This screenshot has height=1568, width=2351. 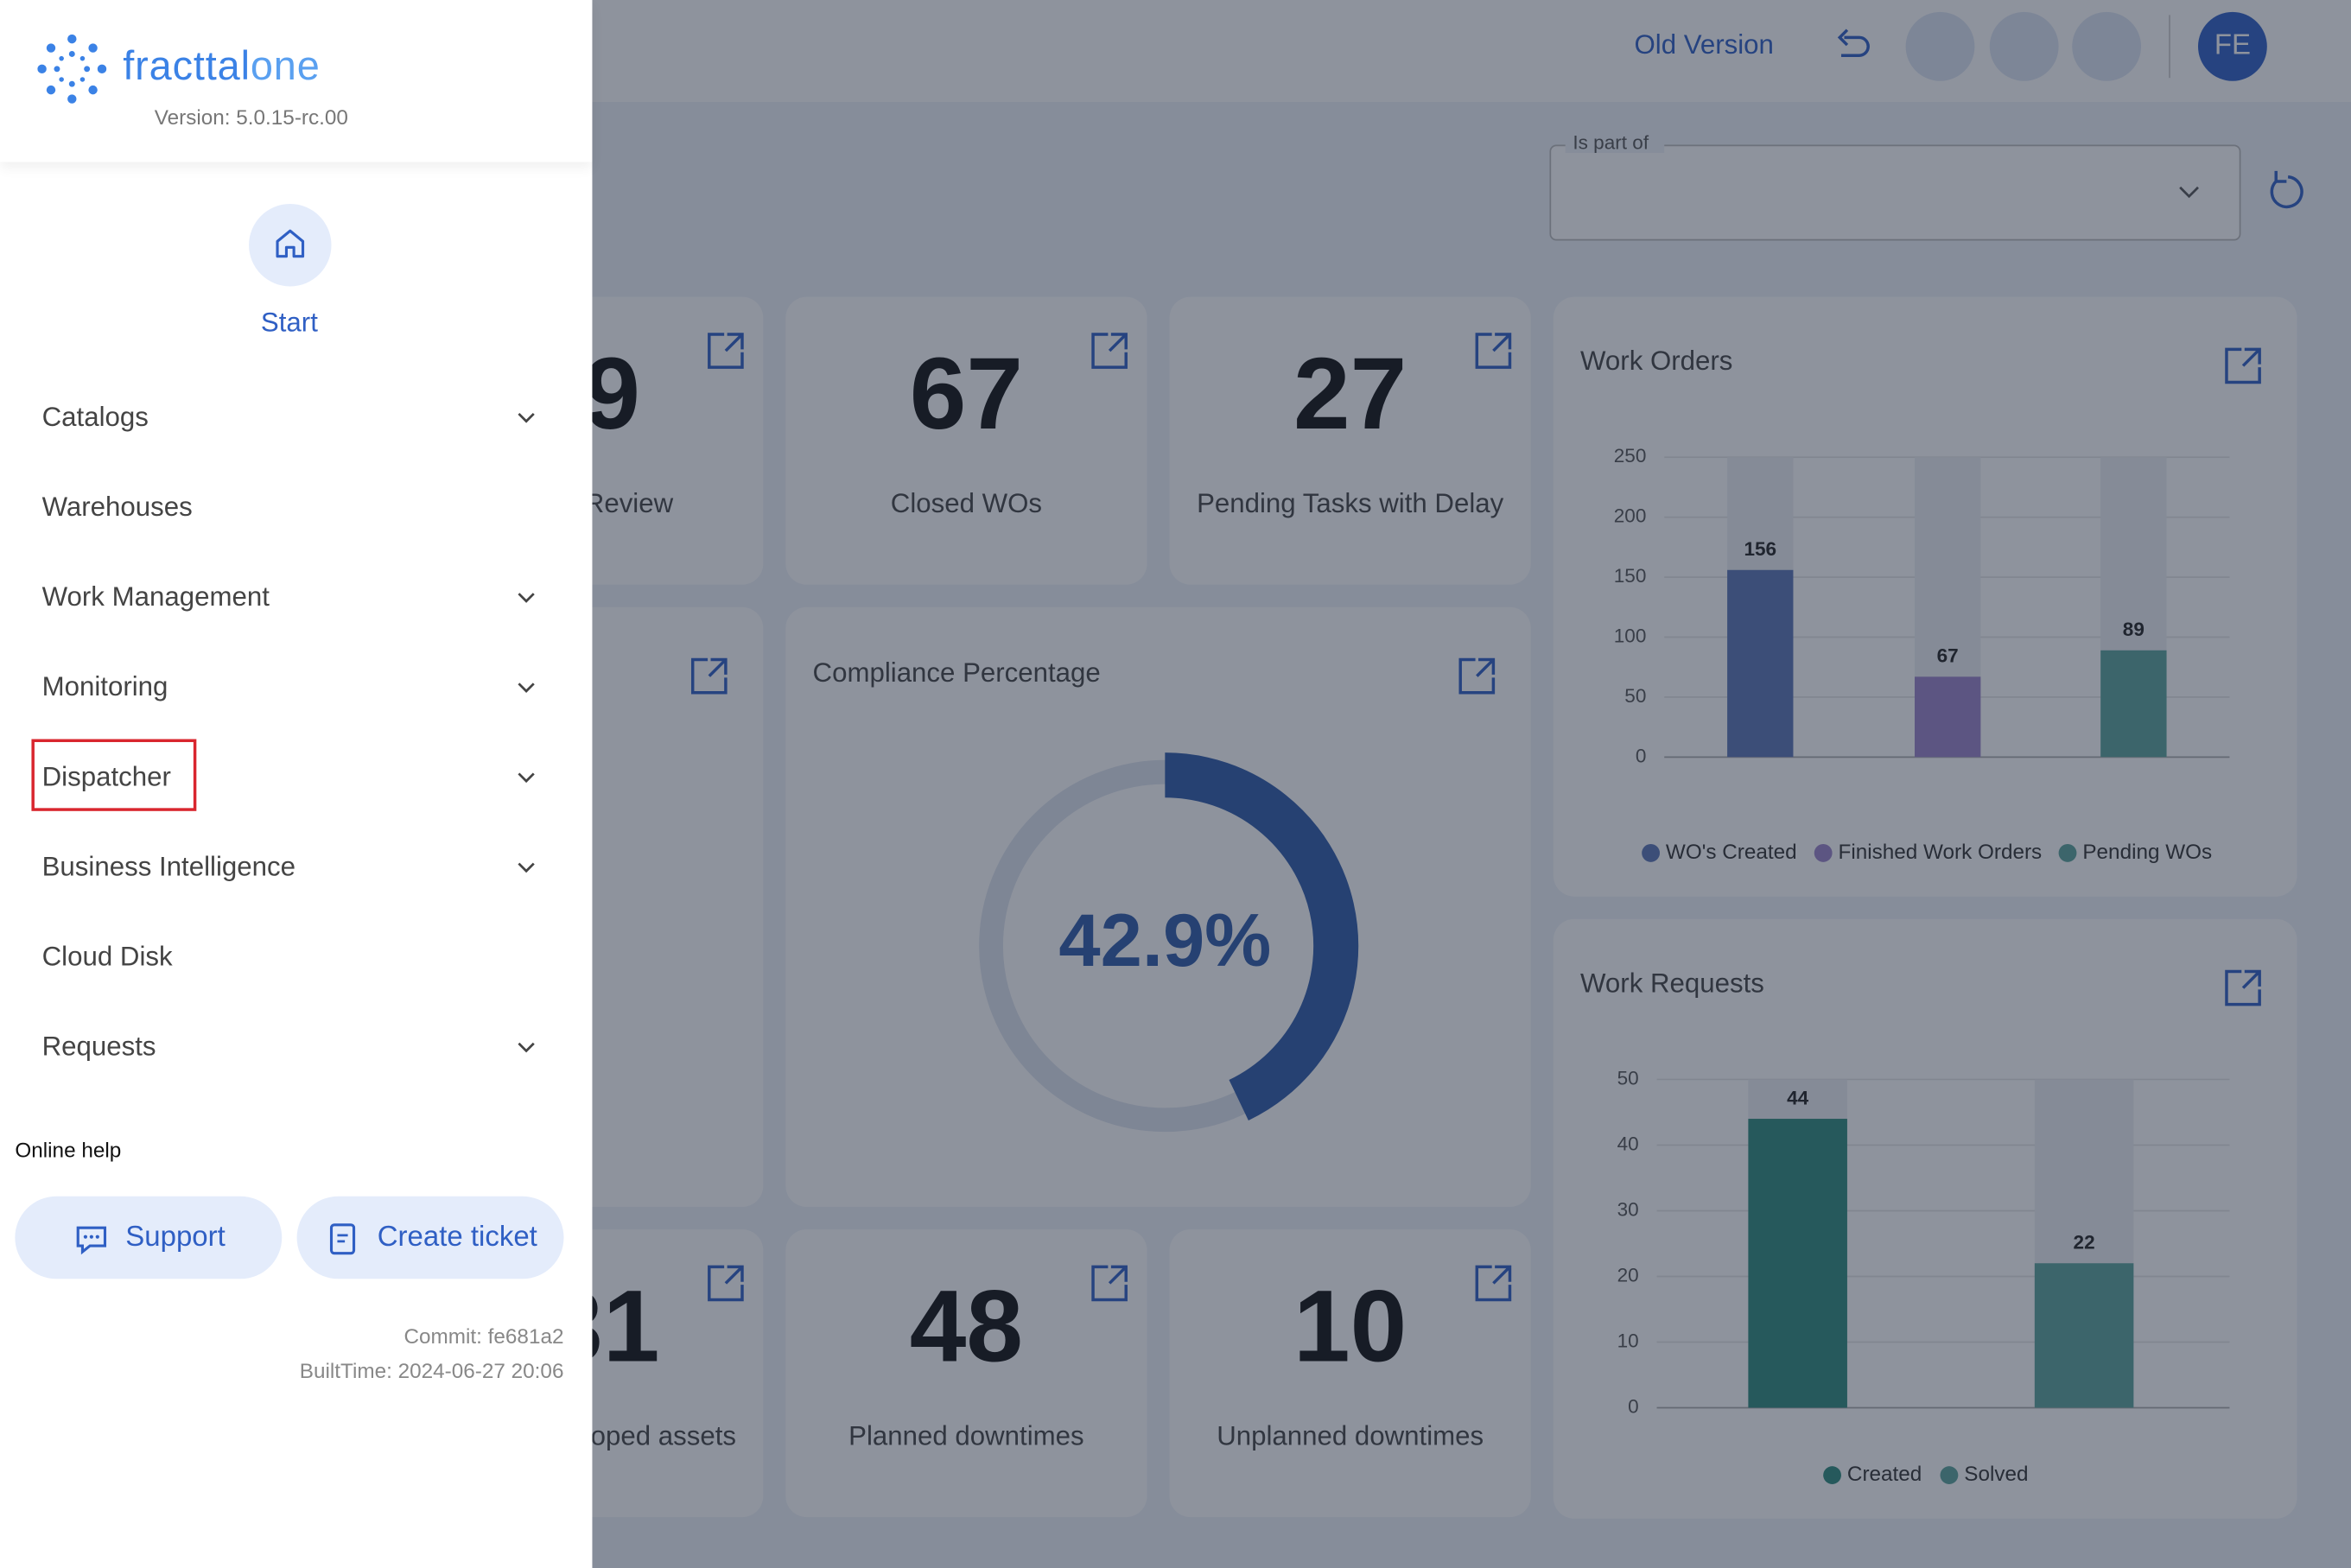 What do you see at coordinates (98, 1046) in the screenshot?
I see `menu-item: Requests` at bounding box center [98, 1046].